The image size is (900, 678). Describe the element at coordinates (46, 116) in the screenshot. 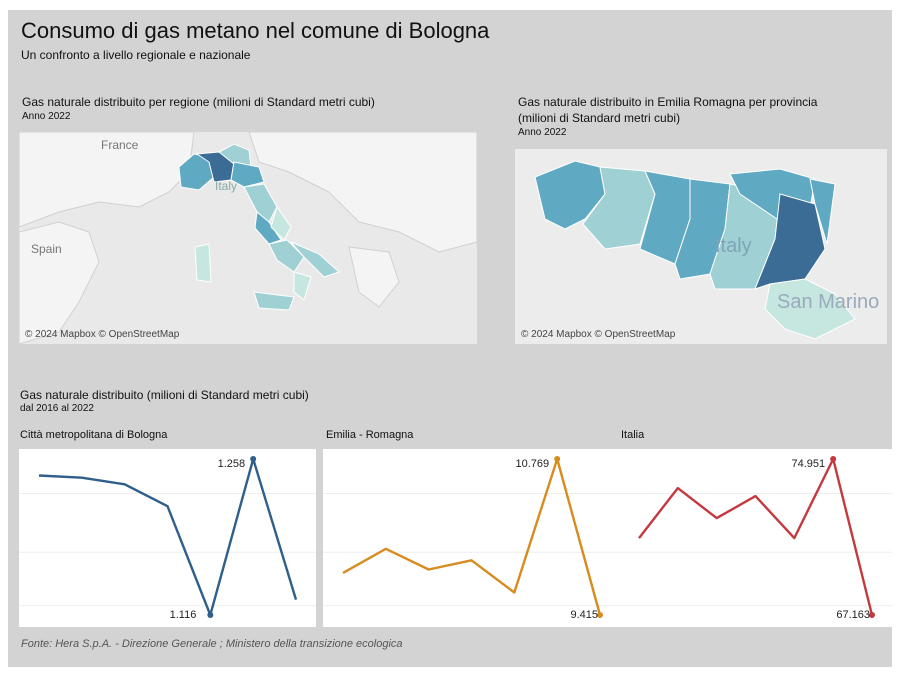

I see `region-map-year: Anno 2022` at that location.